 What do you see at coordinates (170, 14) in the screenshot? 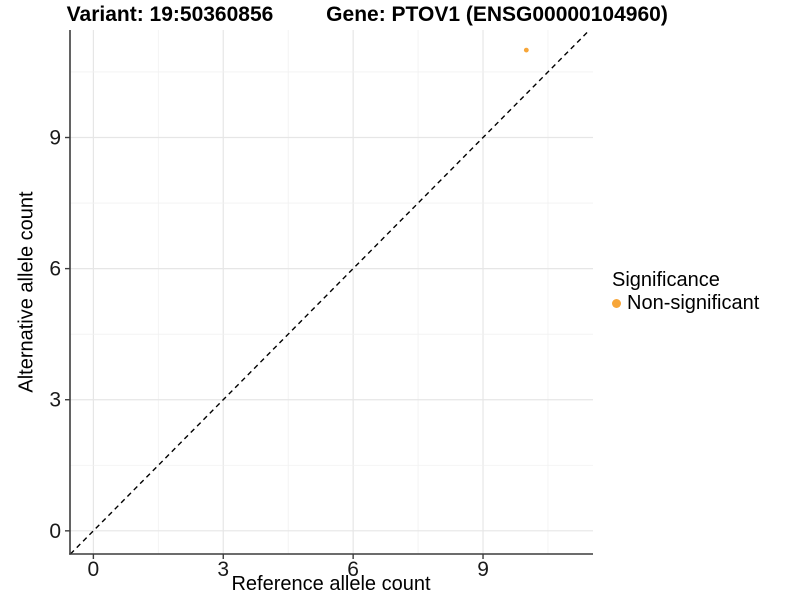
I see `variant-title: Variant: 19:50360856` at bounding box center [170, 14].